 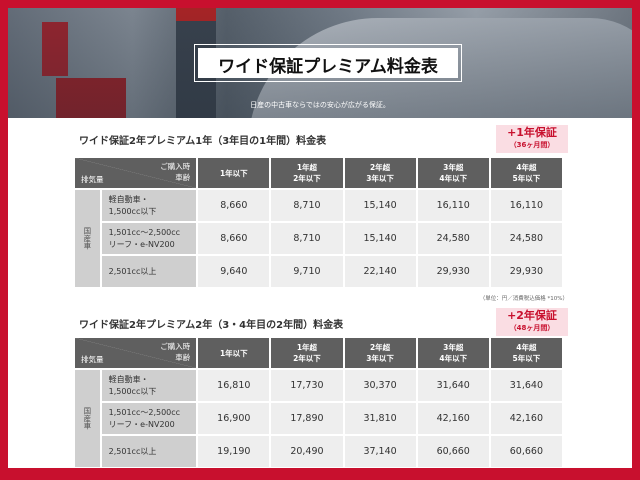 I want to click on price-cell: 37,140, so click(x=380, y=451).